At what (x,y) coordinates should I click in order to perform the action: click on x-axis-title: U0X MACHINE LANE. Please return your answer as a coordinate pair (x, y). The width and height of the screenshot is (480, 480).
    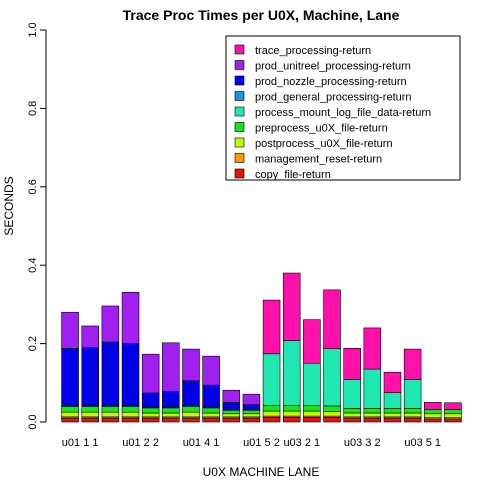
    Looking at the image, I should click on (261, 472).